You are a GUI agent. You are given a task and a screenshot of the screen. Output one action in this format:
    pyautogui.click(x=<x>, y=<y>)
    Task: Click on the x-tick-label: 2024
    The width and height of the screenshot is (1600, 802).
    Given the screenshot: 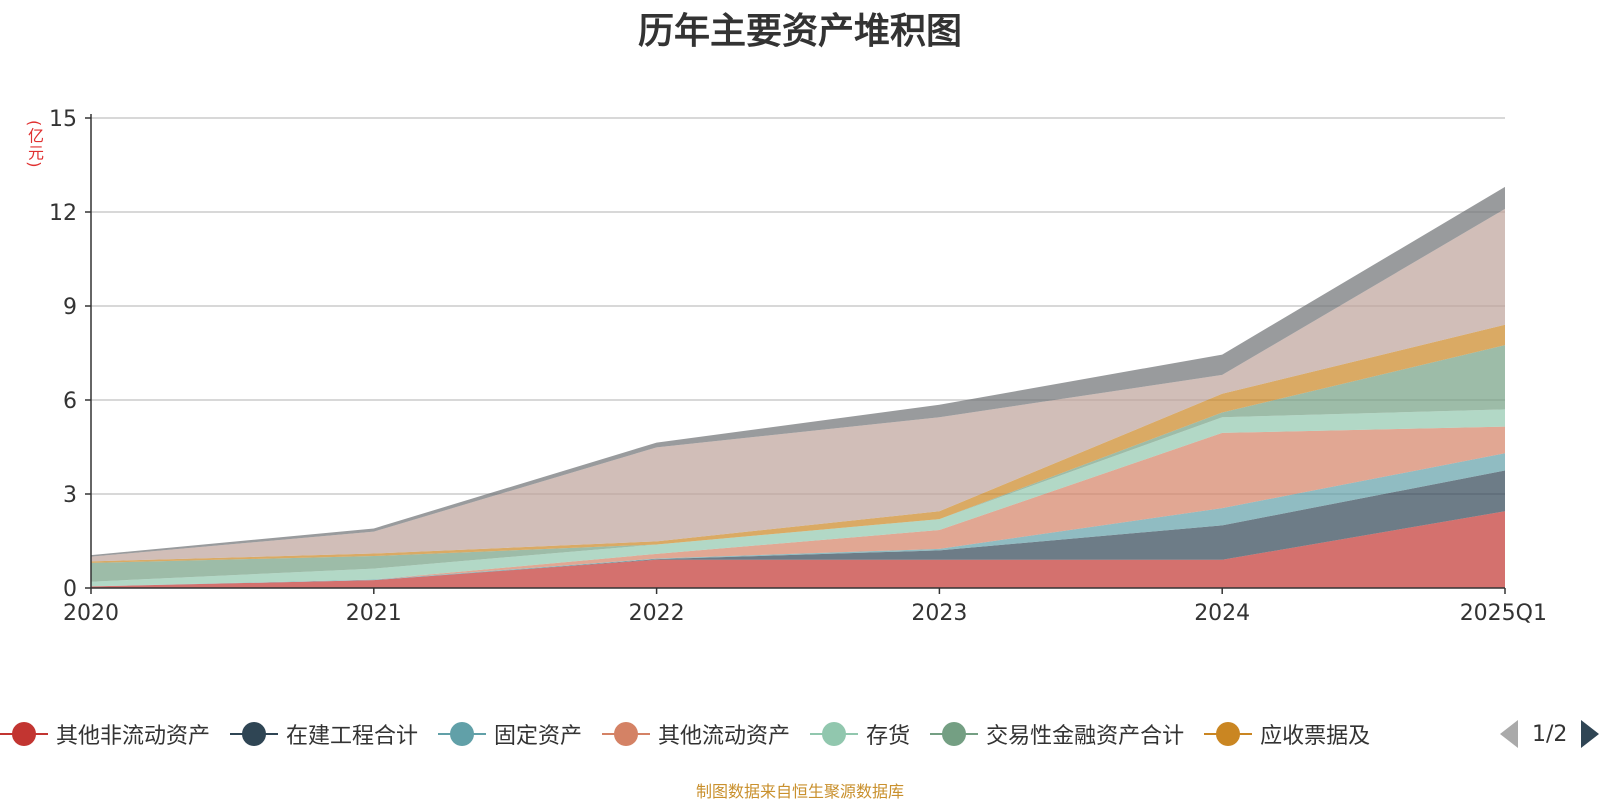 What is the action you would take?
    pyautogui.click(x=1222, y=613)
    